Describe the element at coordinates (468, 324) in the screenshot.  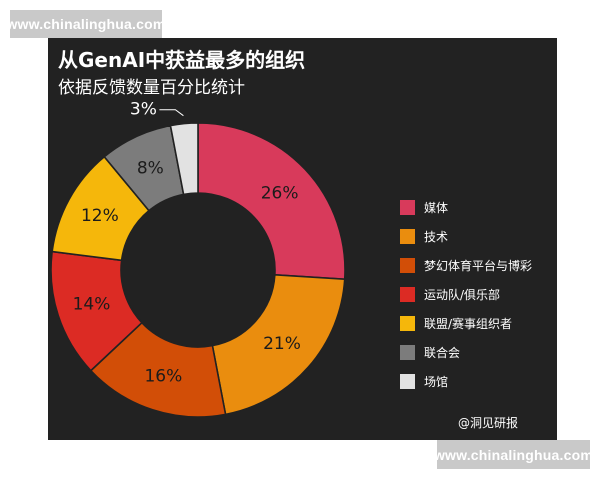
I see `legend-label: 联盟/赛事组织者` at that location.